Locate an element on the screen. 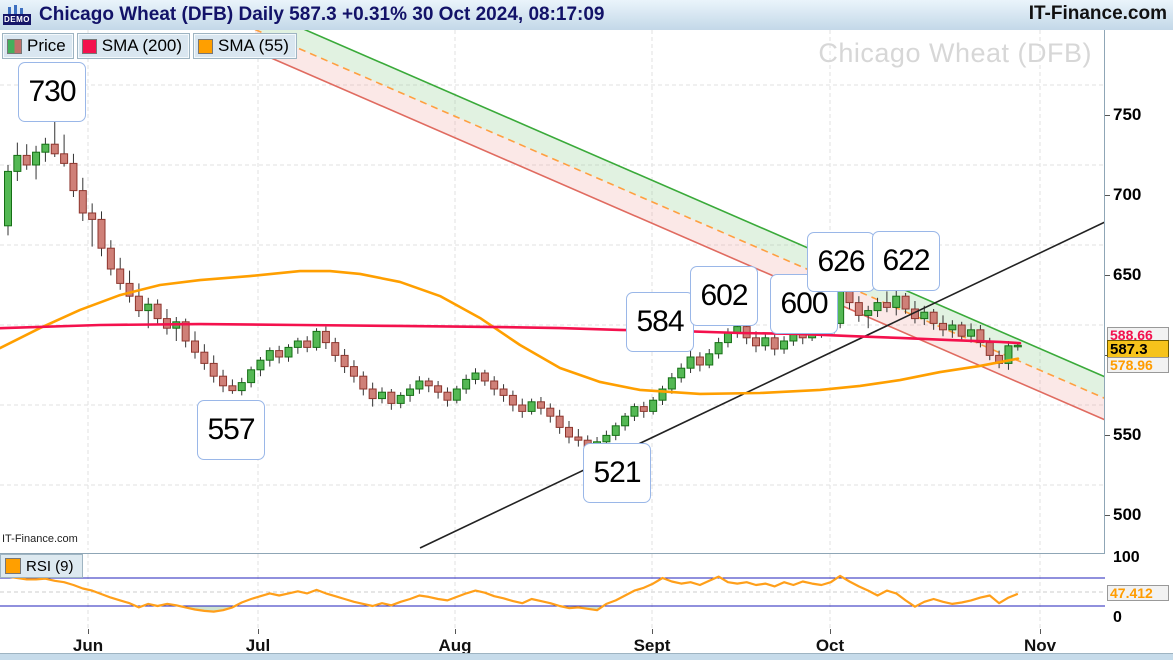 This screenshot has width=1173, height=660. price-annotation: 584 is located at coordinates (660, 322).